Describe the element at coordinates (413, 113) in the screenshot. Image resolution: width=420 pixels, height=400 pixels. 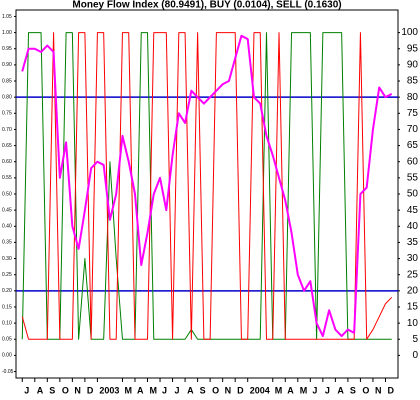
I see `y2-tick-label: 75` at that location.